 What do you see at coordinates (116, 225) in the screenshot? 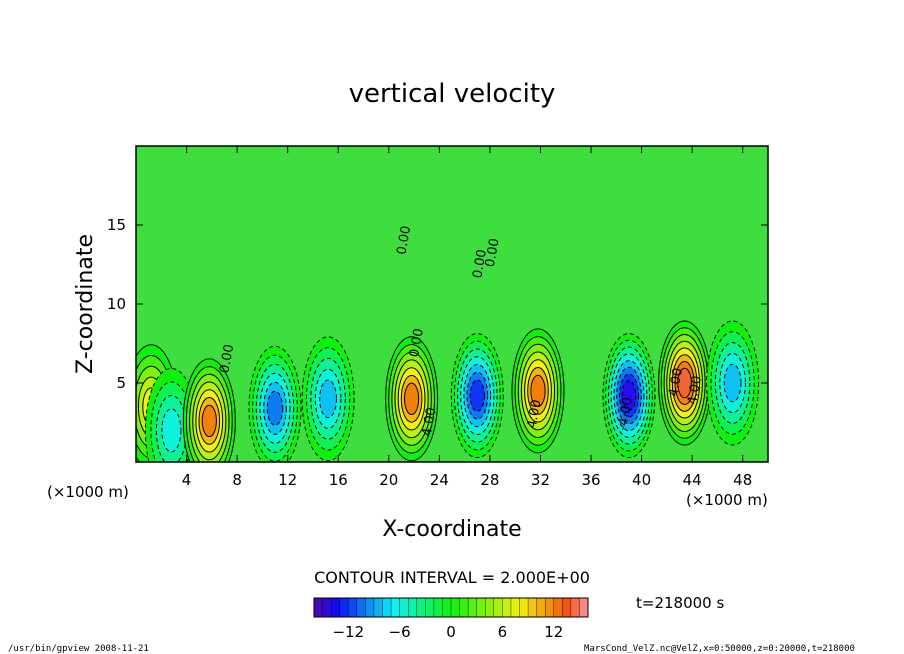
I see `y-tick-label: 15` at bounding box center [116, 225].